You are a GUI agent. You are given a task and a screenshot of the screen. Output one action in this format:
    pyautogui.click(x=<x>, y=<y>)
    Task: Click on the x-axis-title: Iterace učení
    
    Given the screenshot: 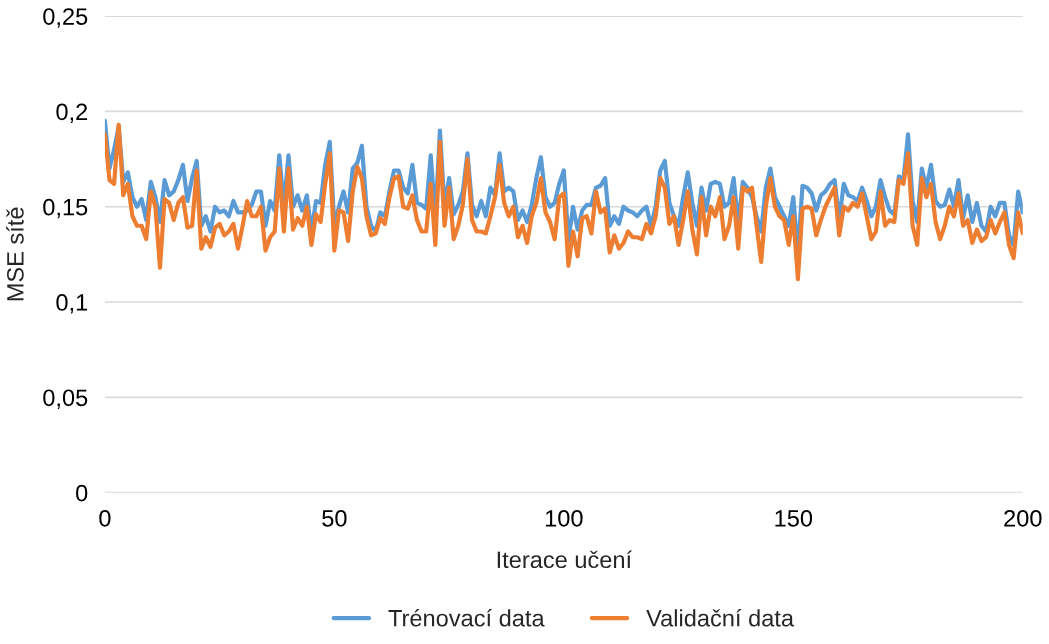 What is the action you would take?
    pyautogui.click(x=564, y=559)
    